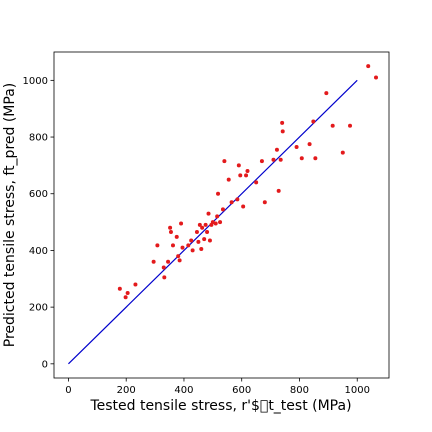 This screenshot has height=432, width=432. I want to click on x-tick-label: 200, so click(126, 390).